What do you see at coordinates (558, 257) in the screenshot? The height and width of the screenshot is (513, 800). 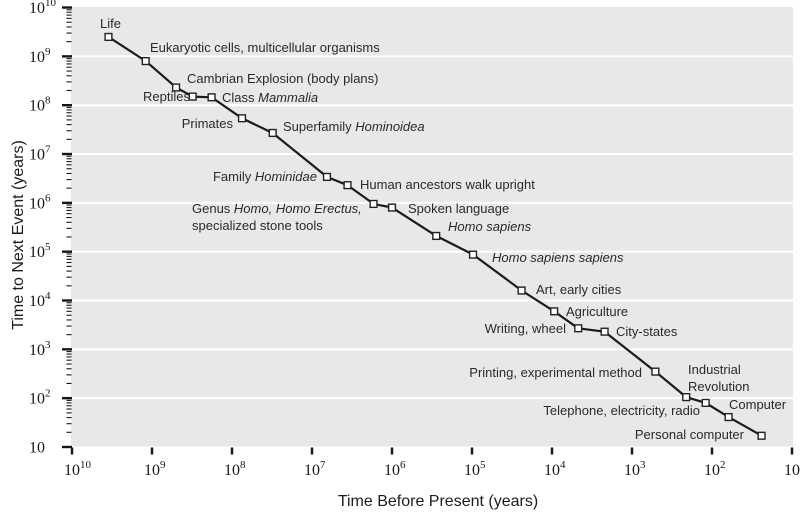 I see `point-annotation: Homo sapiens sapiens` at bounding box center [558, 257].